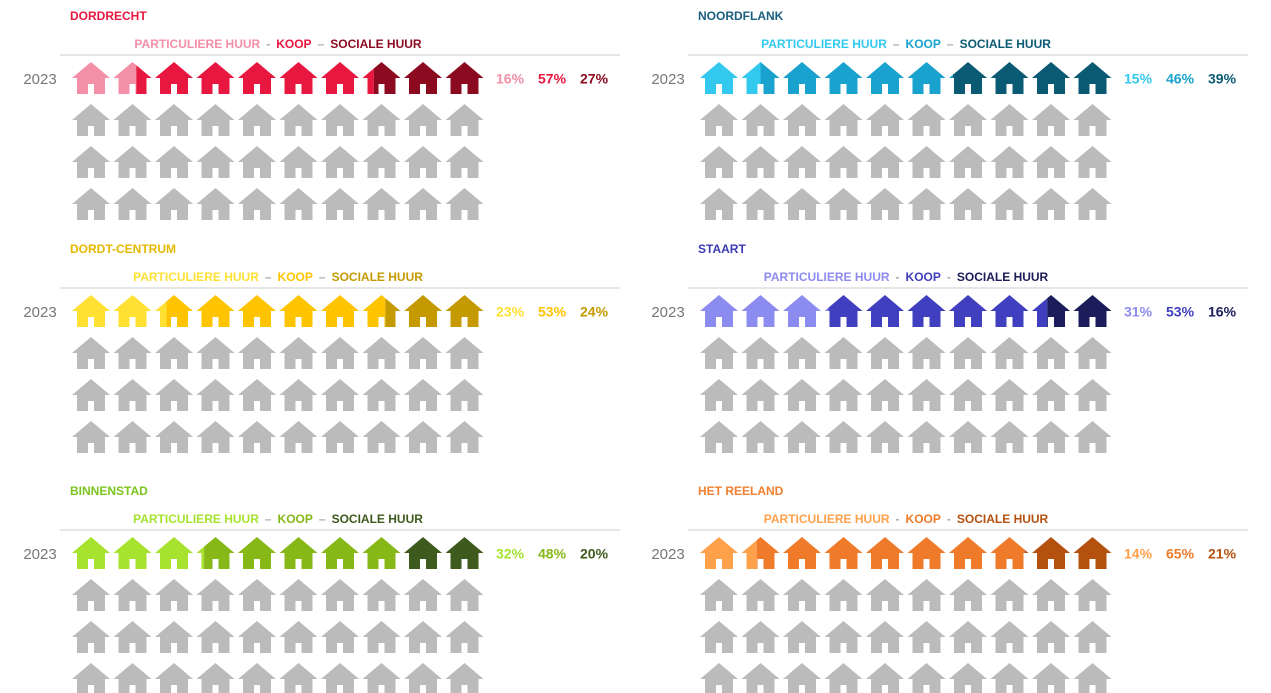  I want to click on legend: PARTICULIERE HUUR - KOOP - SOCIALE HUUR, so click(906, 519).